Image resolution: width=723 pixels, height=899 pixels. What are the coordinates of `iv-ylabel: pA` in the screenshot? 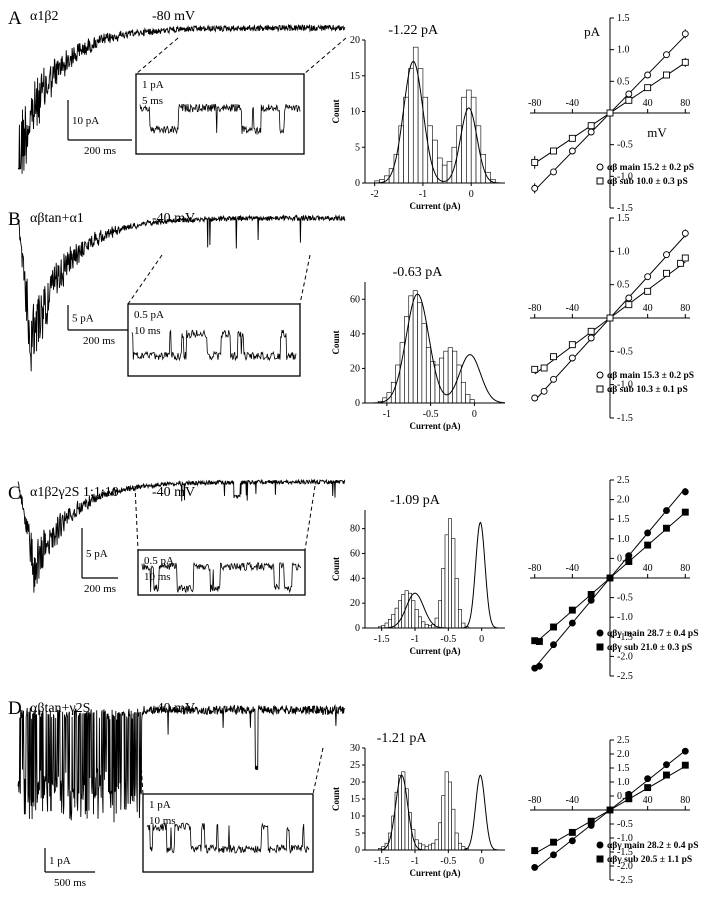 It's located at (592, 31).